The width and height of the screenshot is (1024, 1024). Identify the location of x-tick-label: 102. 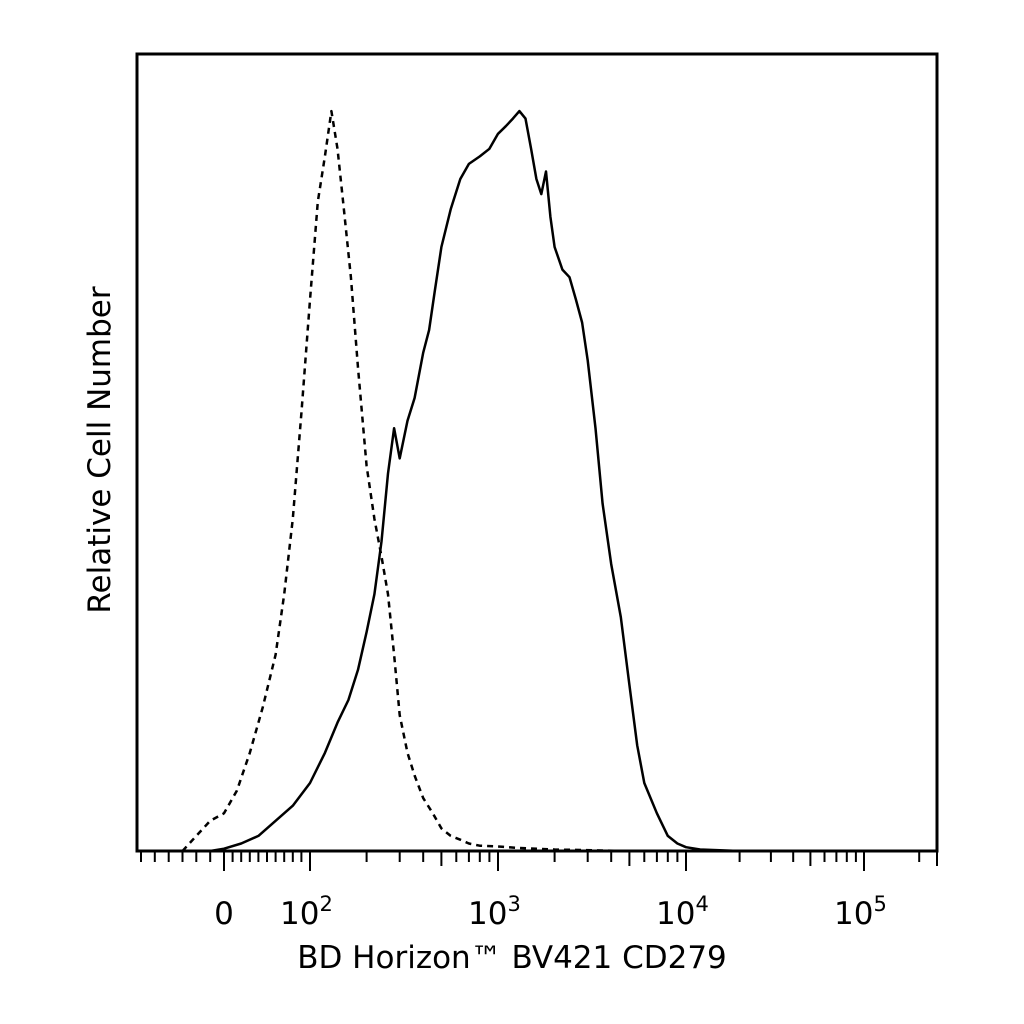
(306, 912).